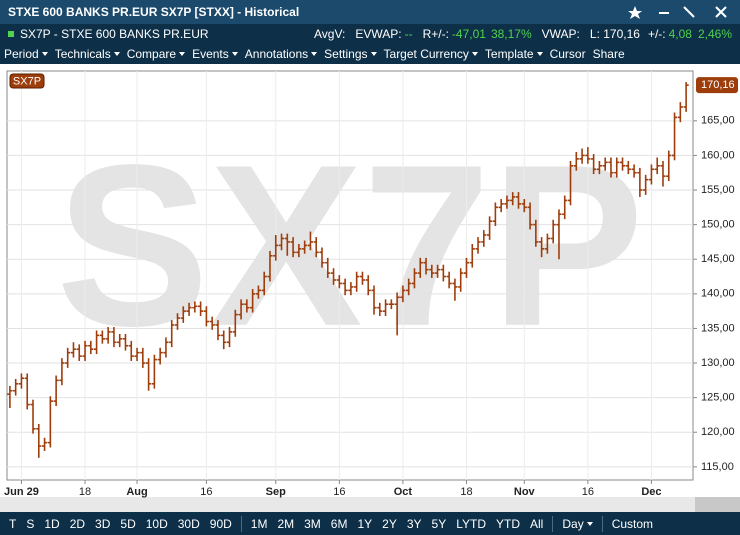  I want to click on y-tick-label: 135,00, so click(718, 328).